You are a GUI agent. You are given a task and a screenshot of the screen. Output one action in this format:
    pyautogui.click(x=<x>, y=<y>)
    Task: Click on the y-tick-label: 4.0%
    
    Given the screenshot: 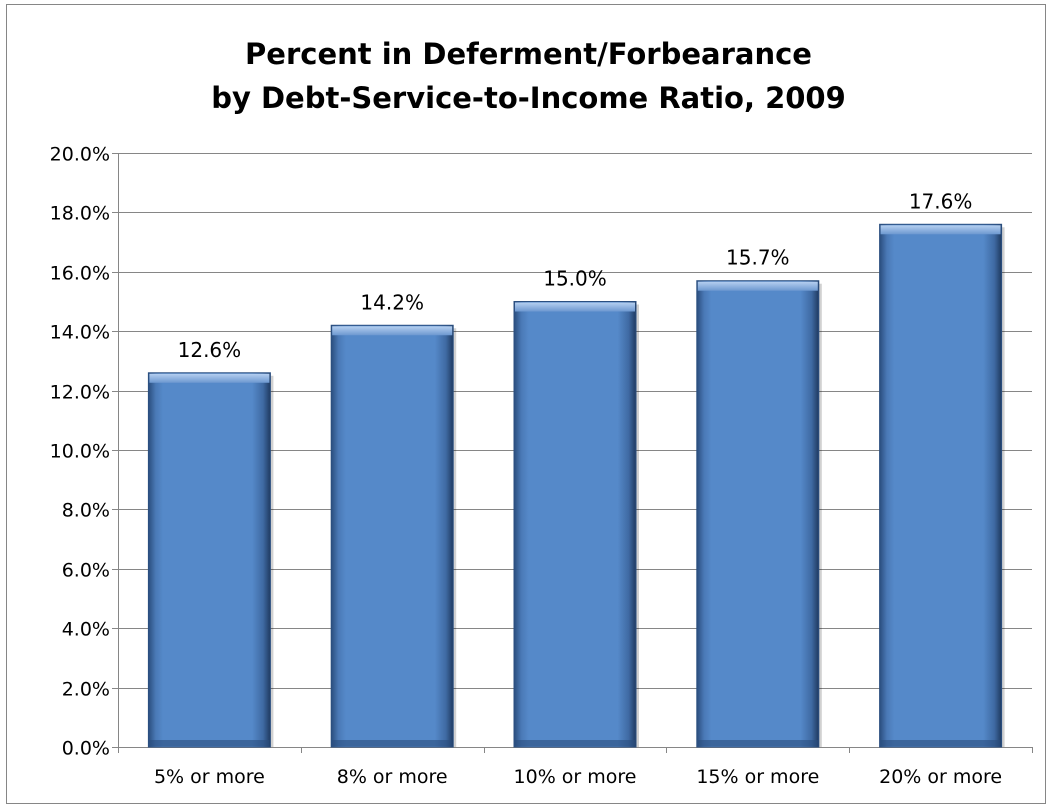 What is the action you would take?
    pyautogui.click(x=86, y=630)
    